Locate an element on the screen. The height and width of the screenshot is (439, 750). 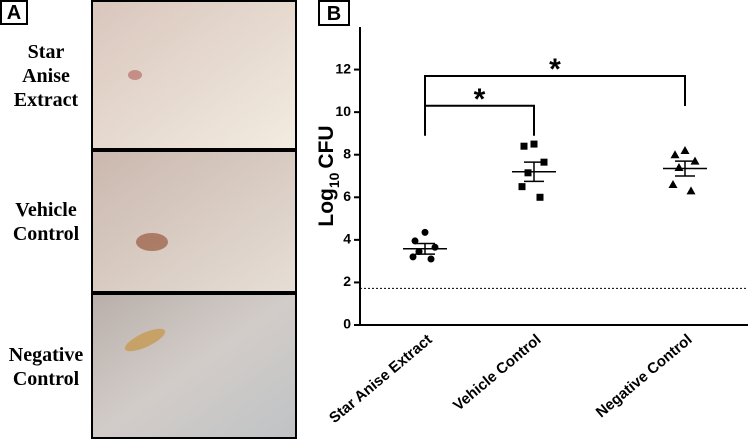
panel-label: A is located at coordinates (14, 13).